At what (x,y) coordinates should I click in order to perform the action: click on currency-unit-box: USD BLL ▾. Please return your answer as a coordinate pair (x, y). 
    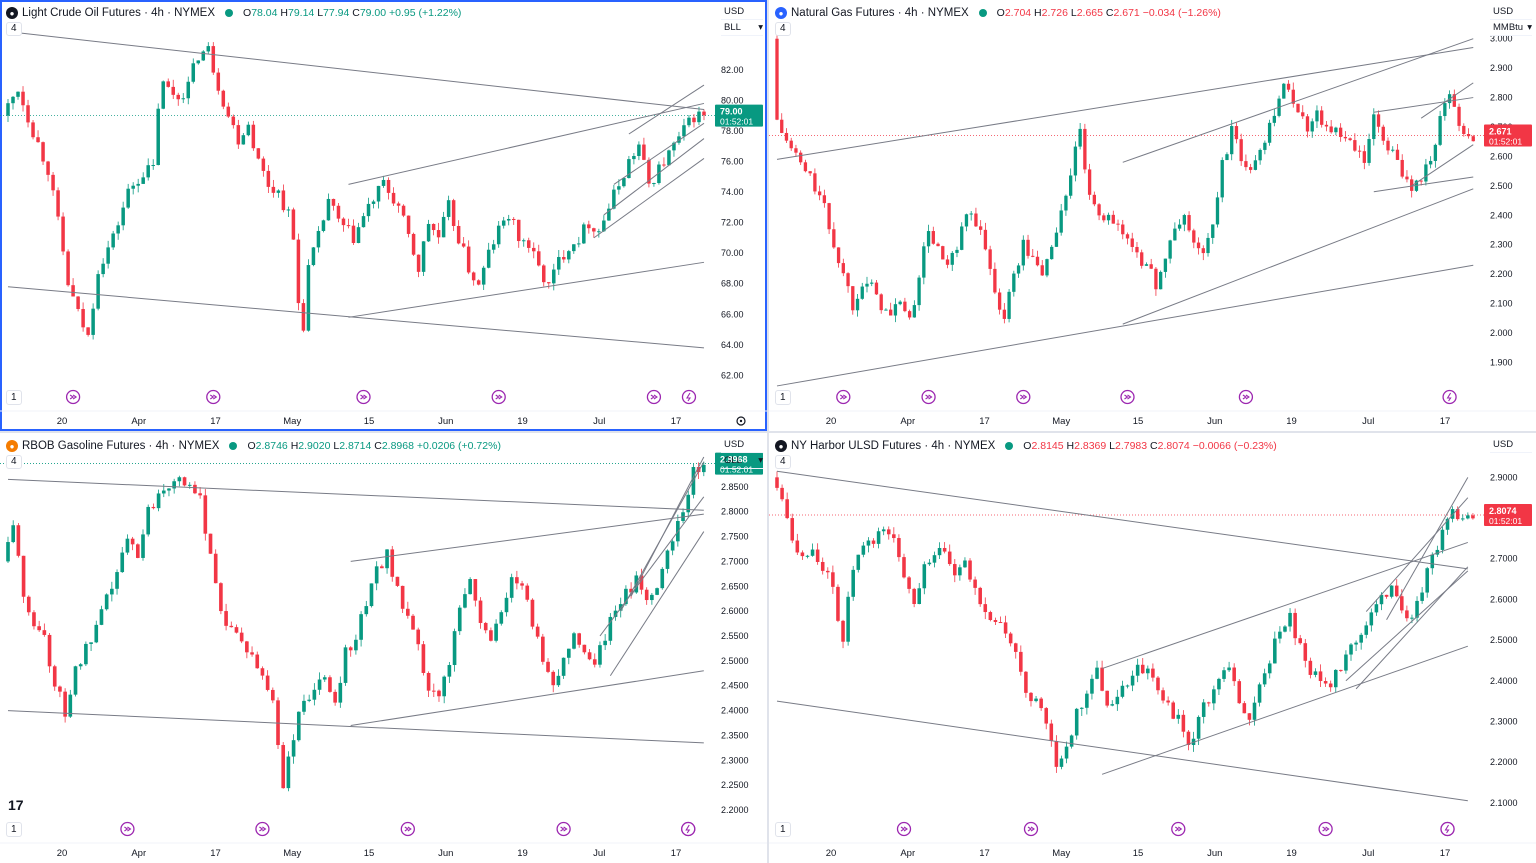
    Looking at the image, I should click on (742, 20).